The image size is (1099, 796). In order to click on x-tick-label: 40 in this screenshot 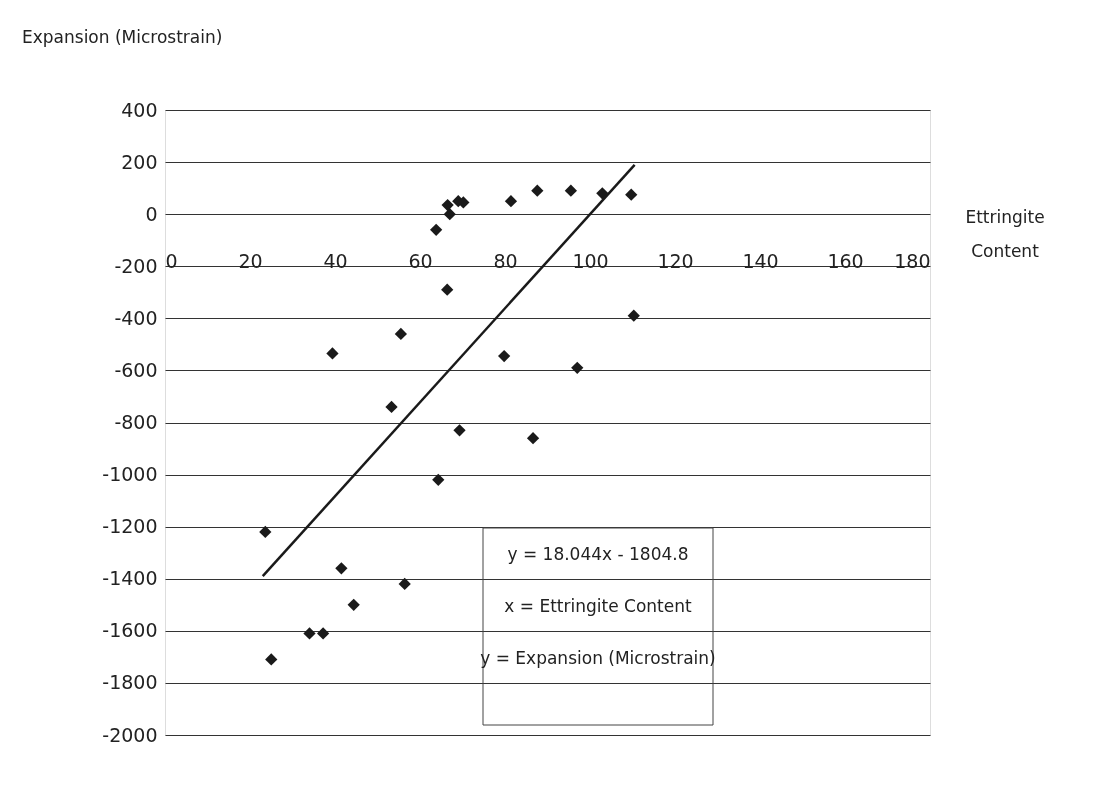, I will do `click(335, 260)`.